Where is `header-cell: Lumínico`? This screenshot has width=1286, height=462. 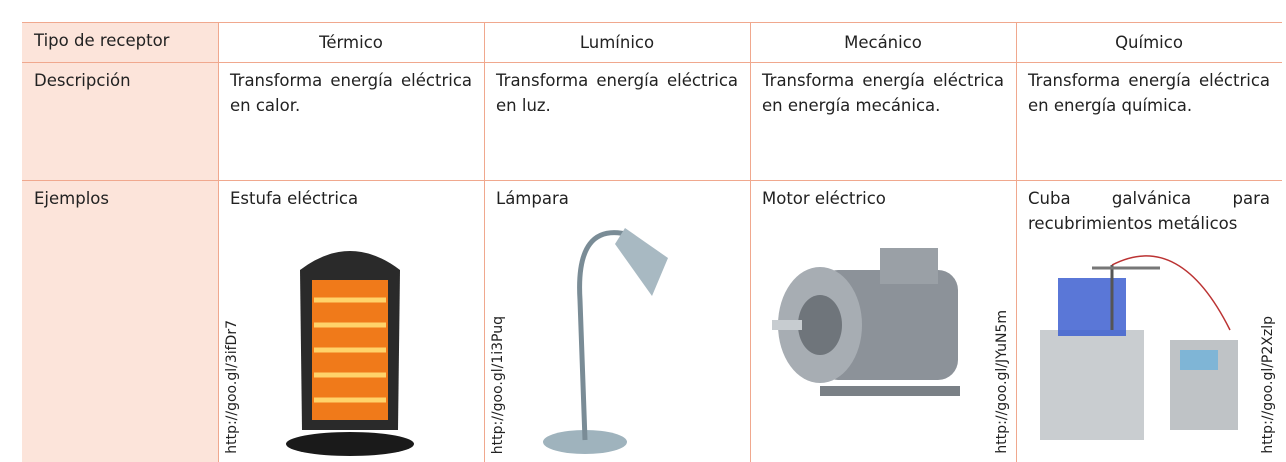
header-cell: Lumínico is located at coordinates (617, 42).